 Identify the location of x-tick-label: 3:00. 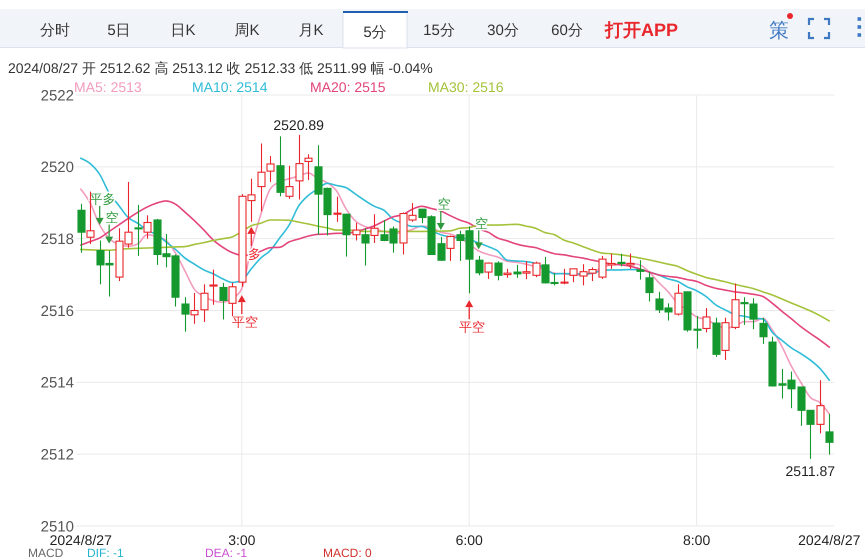
(242, 540).